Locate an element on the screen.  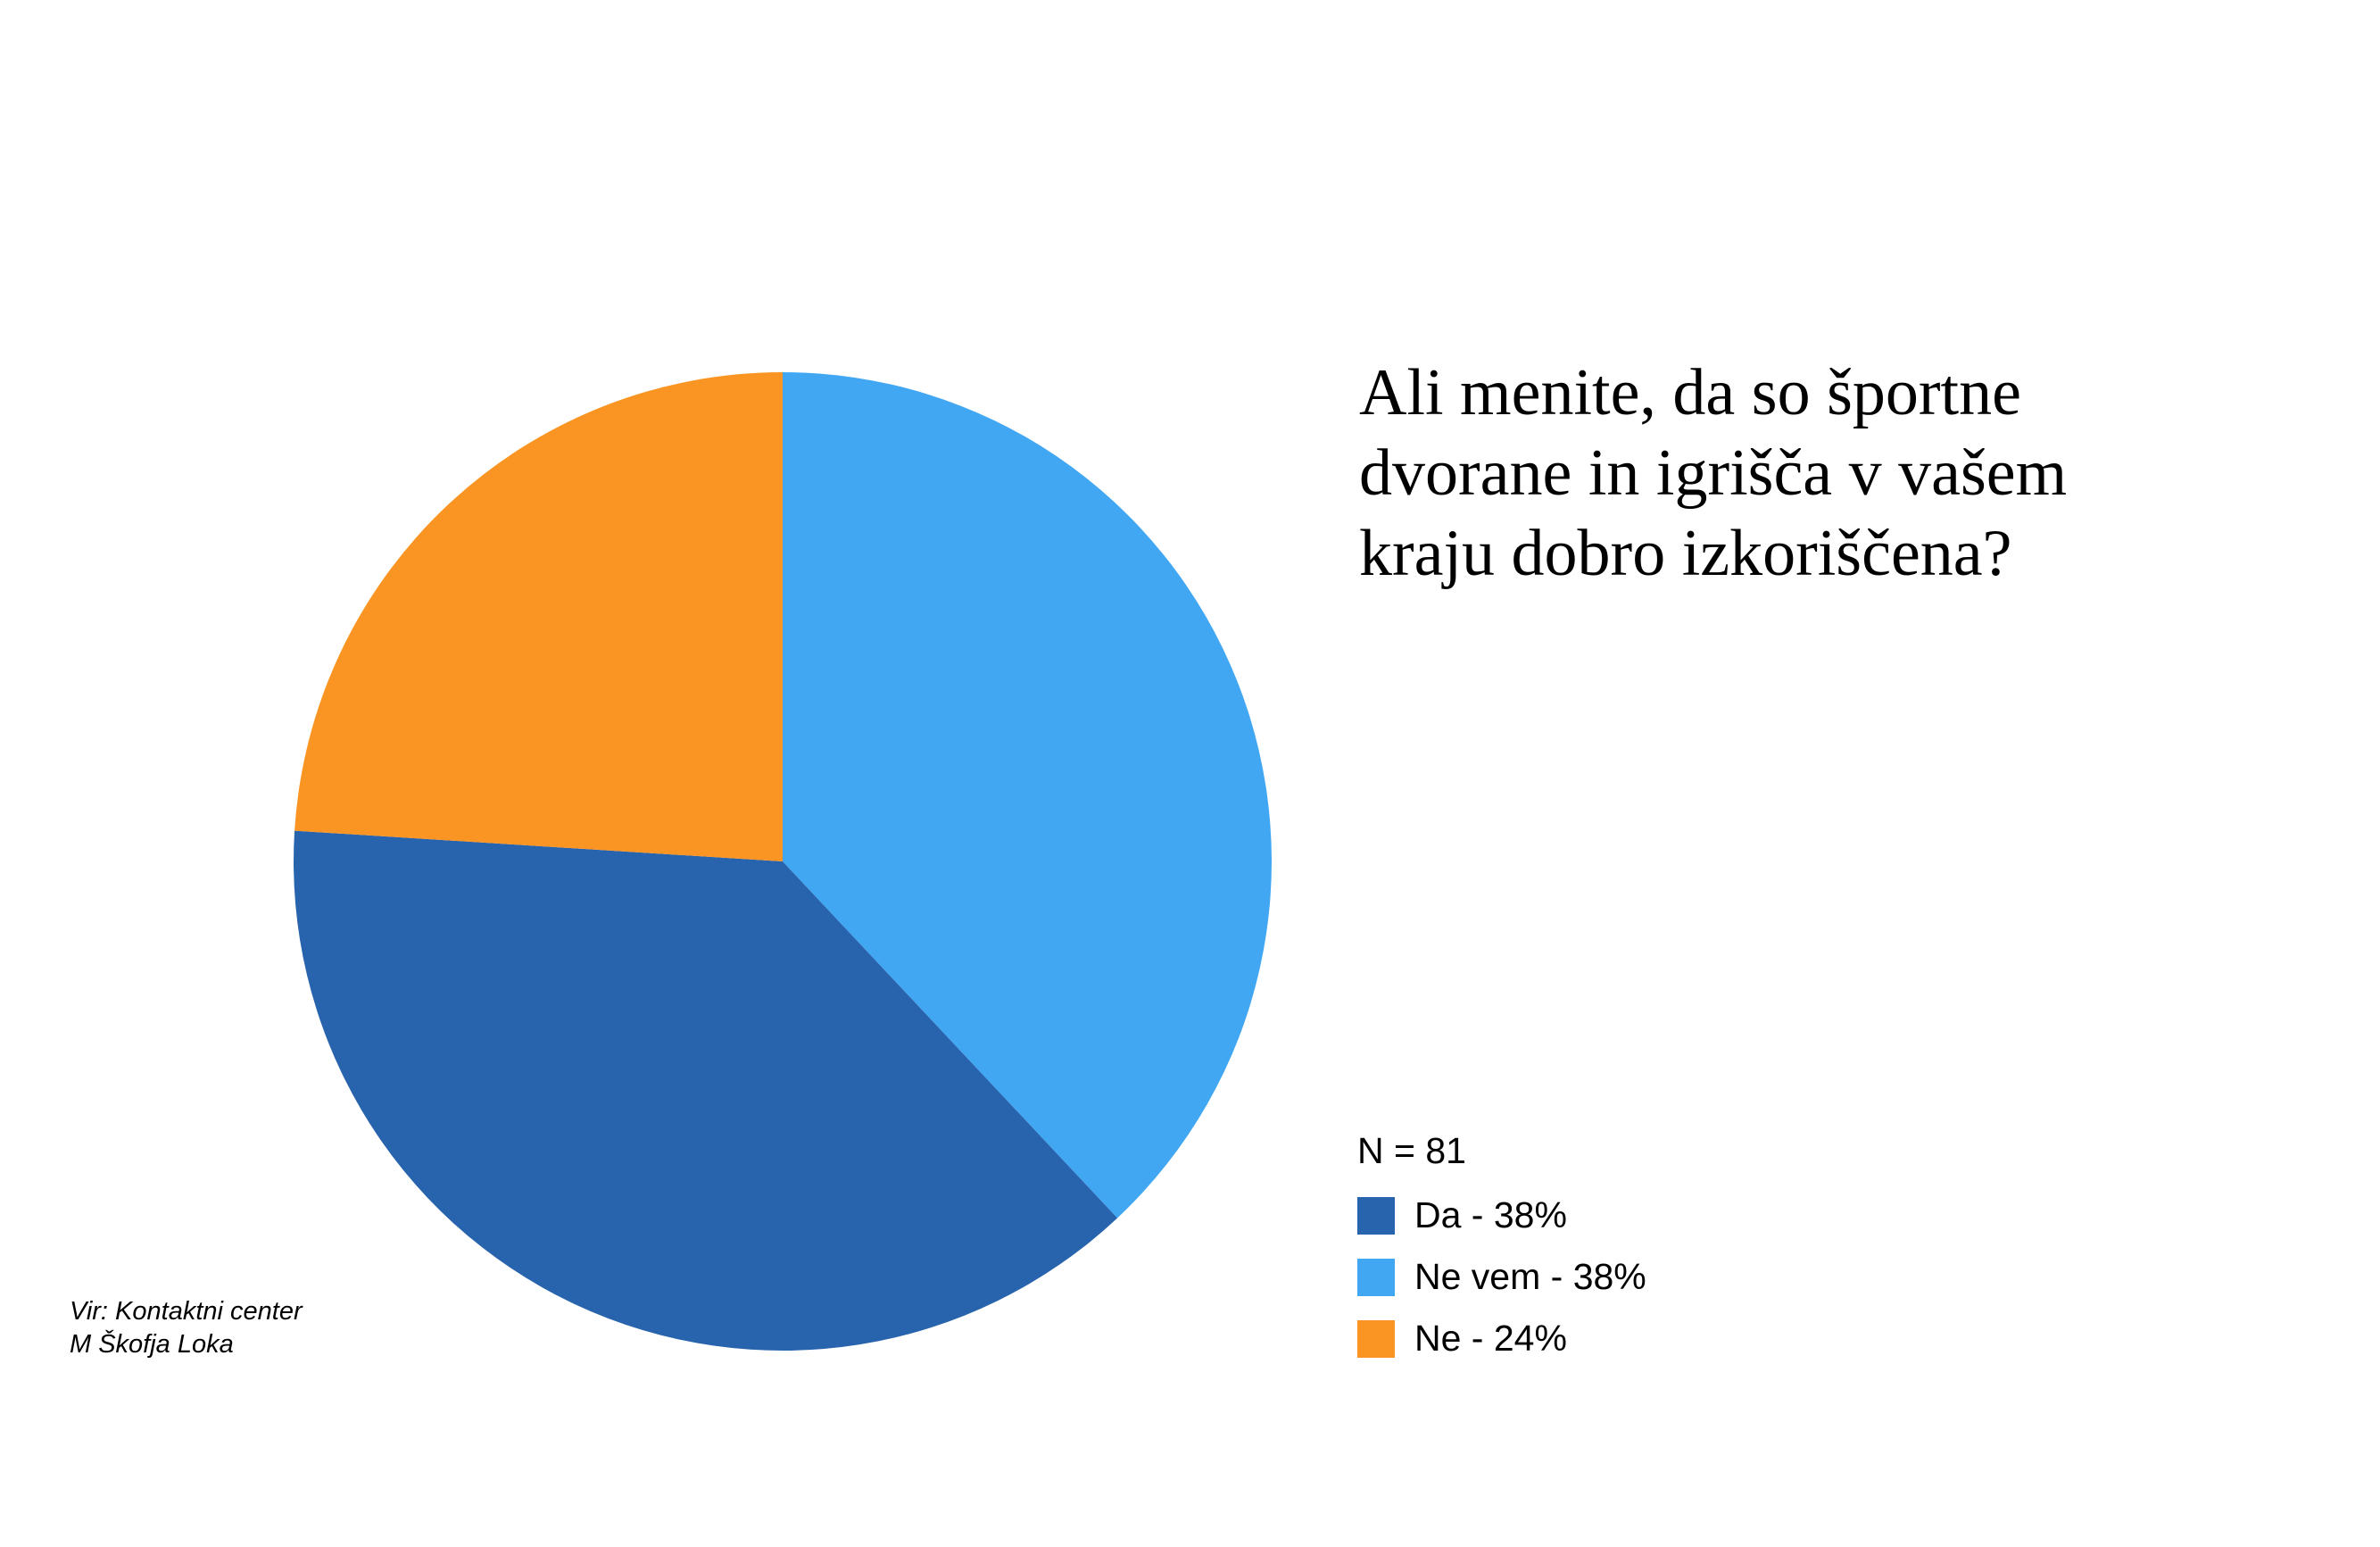
legend: N = 81 Da - 38% Ne vem - 38% Ne - 24% is located at coordinates (1502, 1249).